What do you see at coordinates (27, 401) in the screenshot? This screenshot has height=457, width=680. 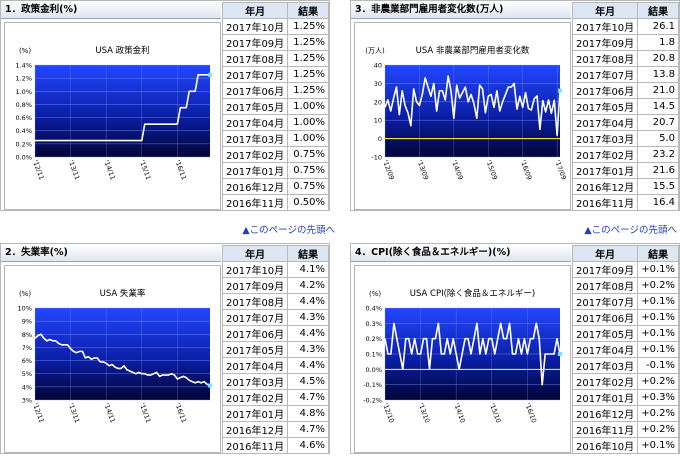 I see `y-tick-label: 3%` at bounding box center [27, 401].